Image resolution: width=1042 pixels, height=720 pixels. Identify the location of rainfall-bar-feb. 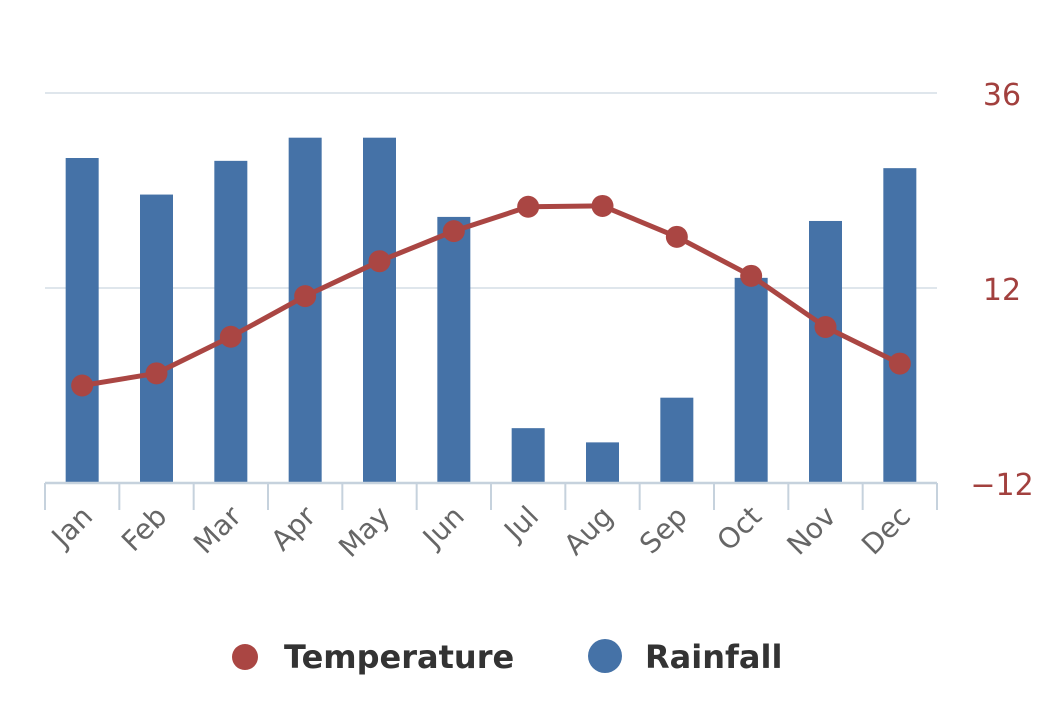
(156, 338).